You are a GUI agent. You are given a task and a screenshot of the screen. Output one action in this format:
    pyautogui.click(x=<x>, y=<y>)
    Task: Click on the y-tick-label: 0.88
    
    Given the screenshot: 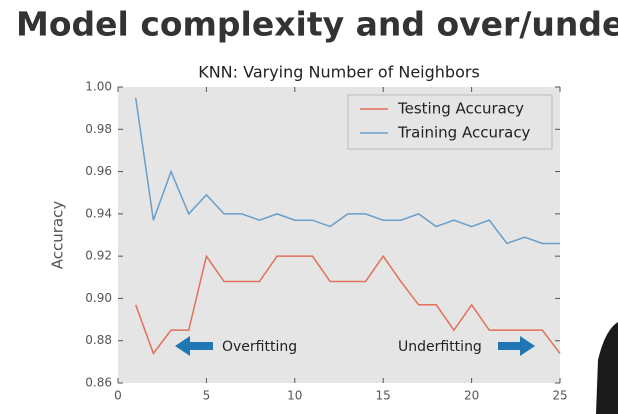 What is the action you would take?
    pyautogui.click(x=98, y=340)
    